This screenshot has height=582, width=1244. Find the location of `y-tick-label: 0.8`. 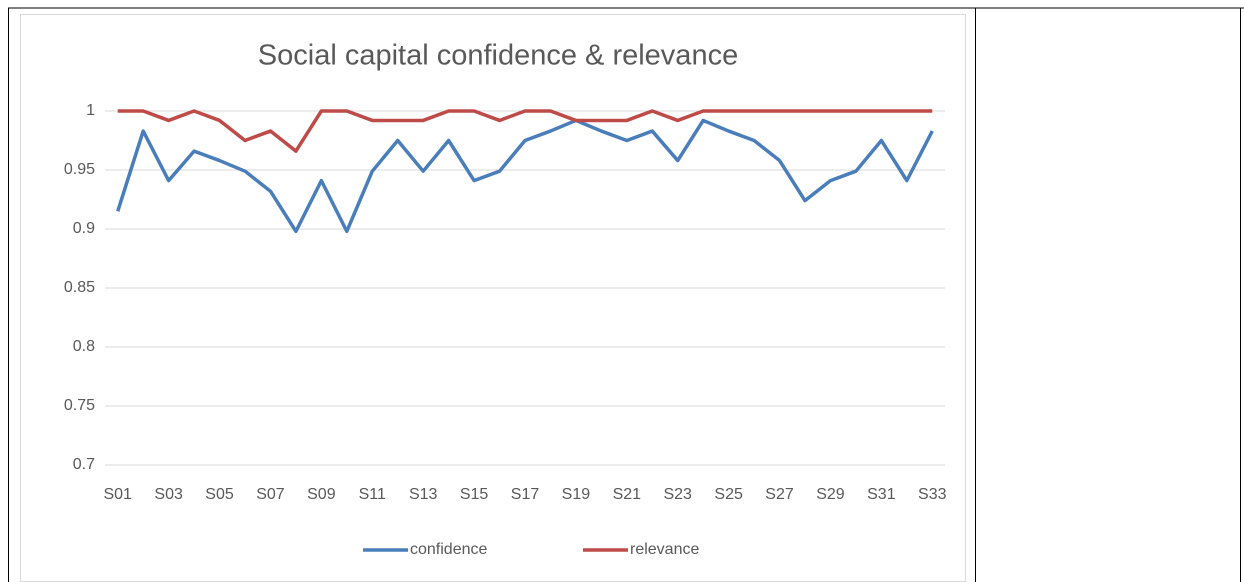

y-tick-label: 0.8 is located at coordinates (84, 346).